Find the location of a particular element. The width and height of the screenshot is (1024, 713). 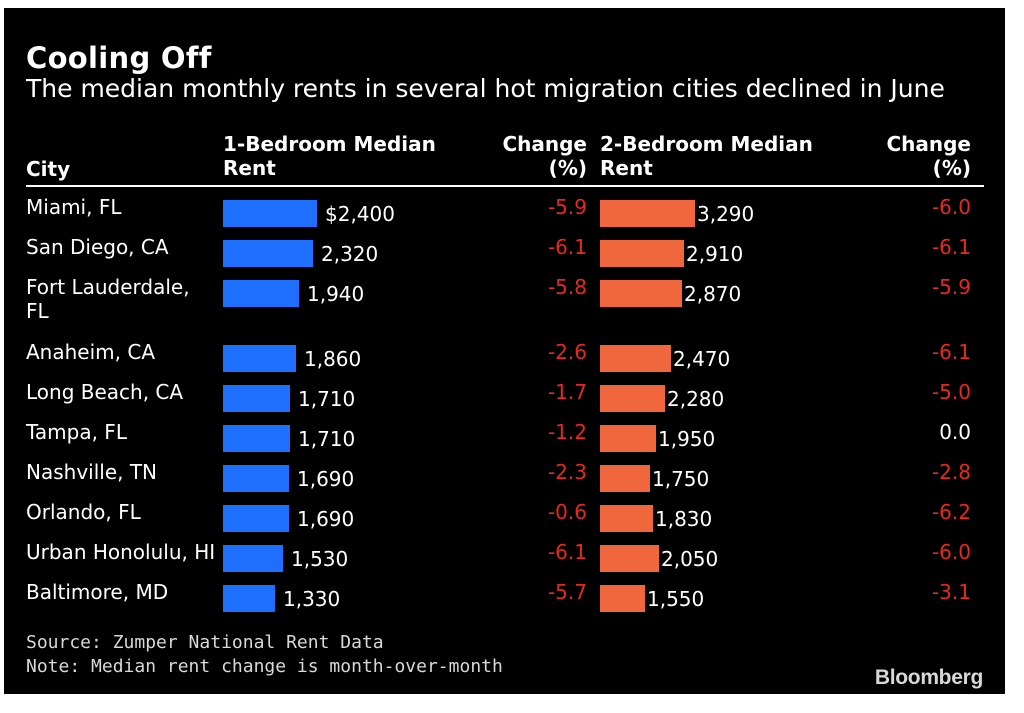

row-10-bar-2br is located at coordinates (622, 598).